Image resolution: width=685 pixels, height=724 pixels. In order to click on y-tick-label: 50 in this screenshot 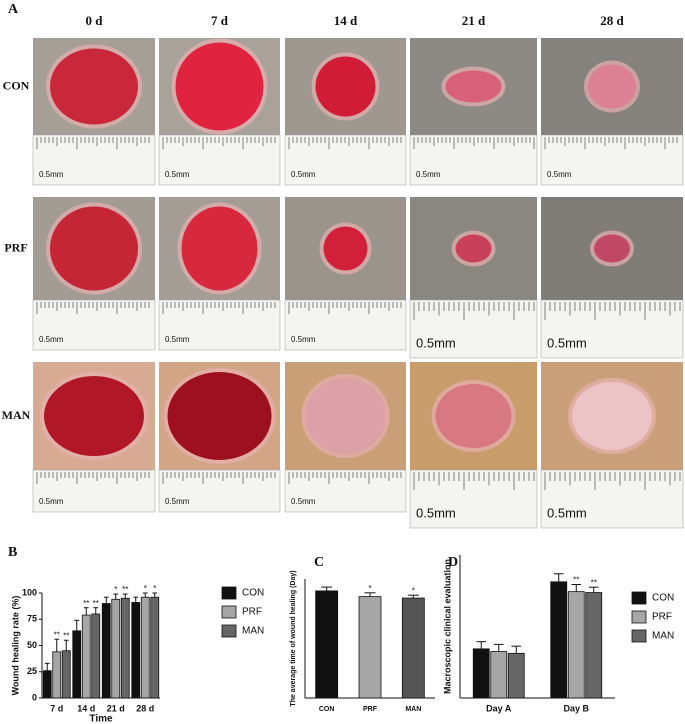, I will do `click(32, 645)`.